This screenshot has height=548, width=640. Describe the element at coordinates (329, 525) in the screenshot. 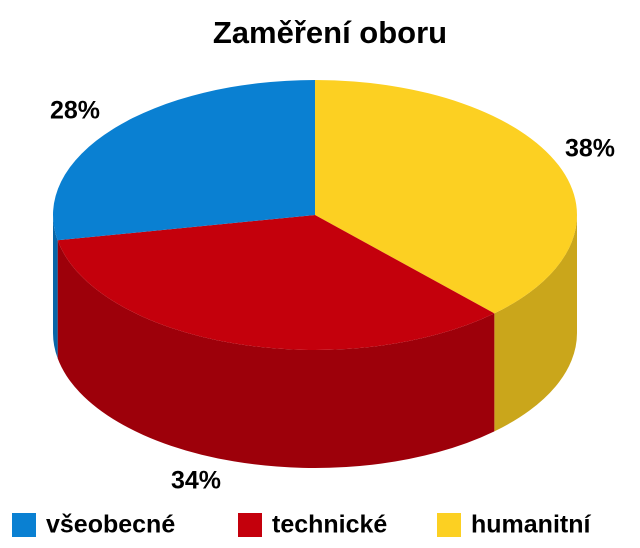

I see `legend-label: technické` at that location.